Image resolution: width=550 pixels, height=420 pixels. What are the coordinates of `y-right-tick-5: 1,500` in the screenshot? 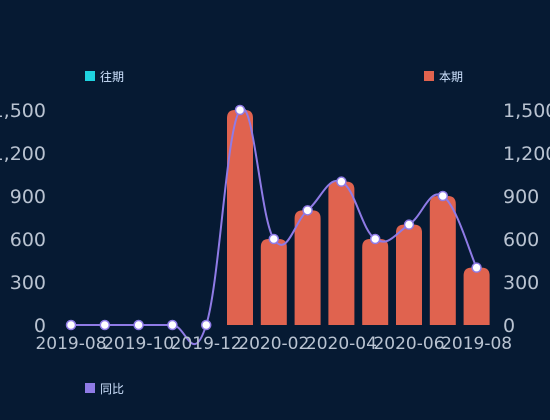 It's located at (526, 111).